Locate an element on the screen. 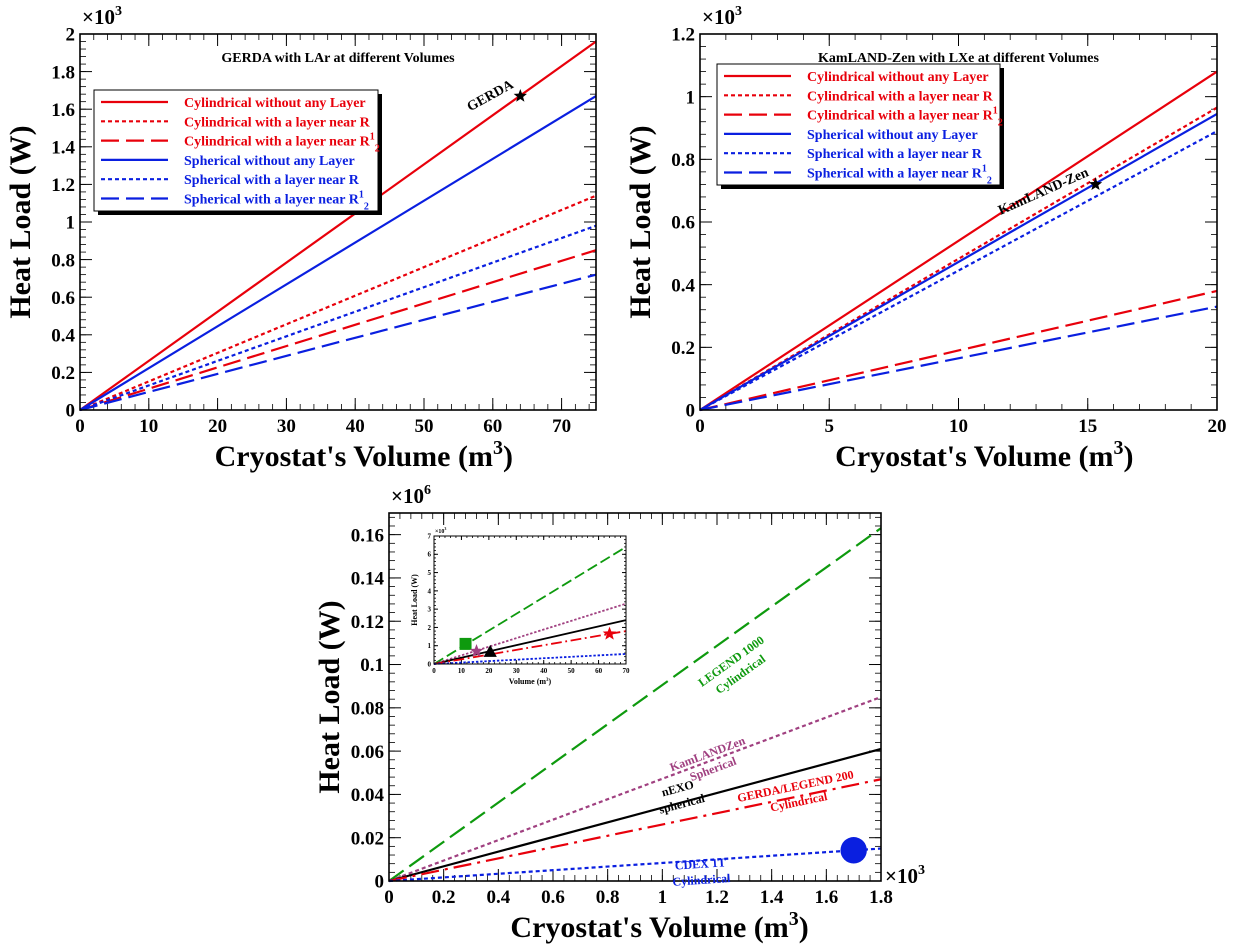  y-tick-label: 1.4 is located at coordinates (63, 147).